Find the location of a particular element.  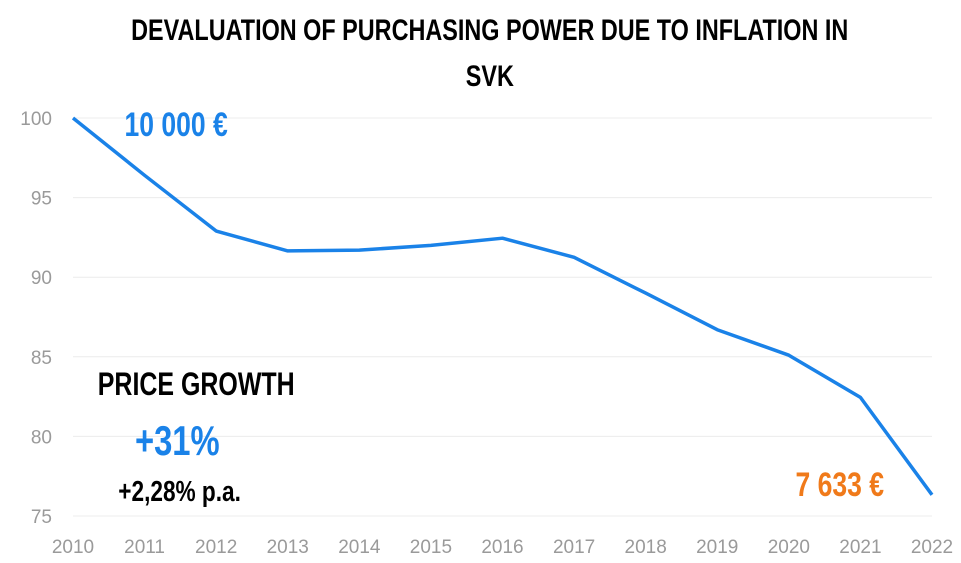

x-tick-label: 2012 is located at coordinates (216, 547).